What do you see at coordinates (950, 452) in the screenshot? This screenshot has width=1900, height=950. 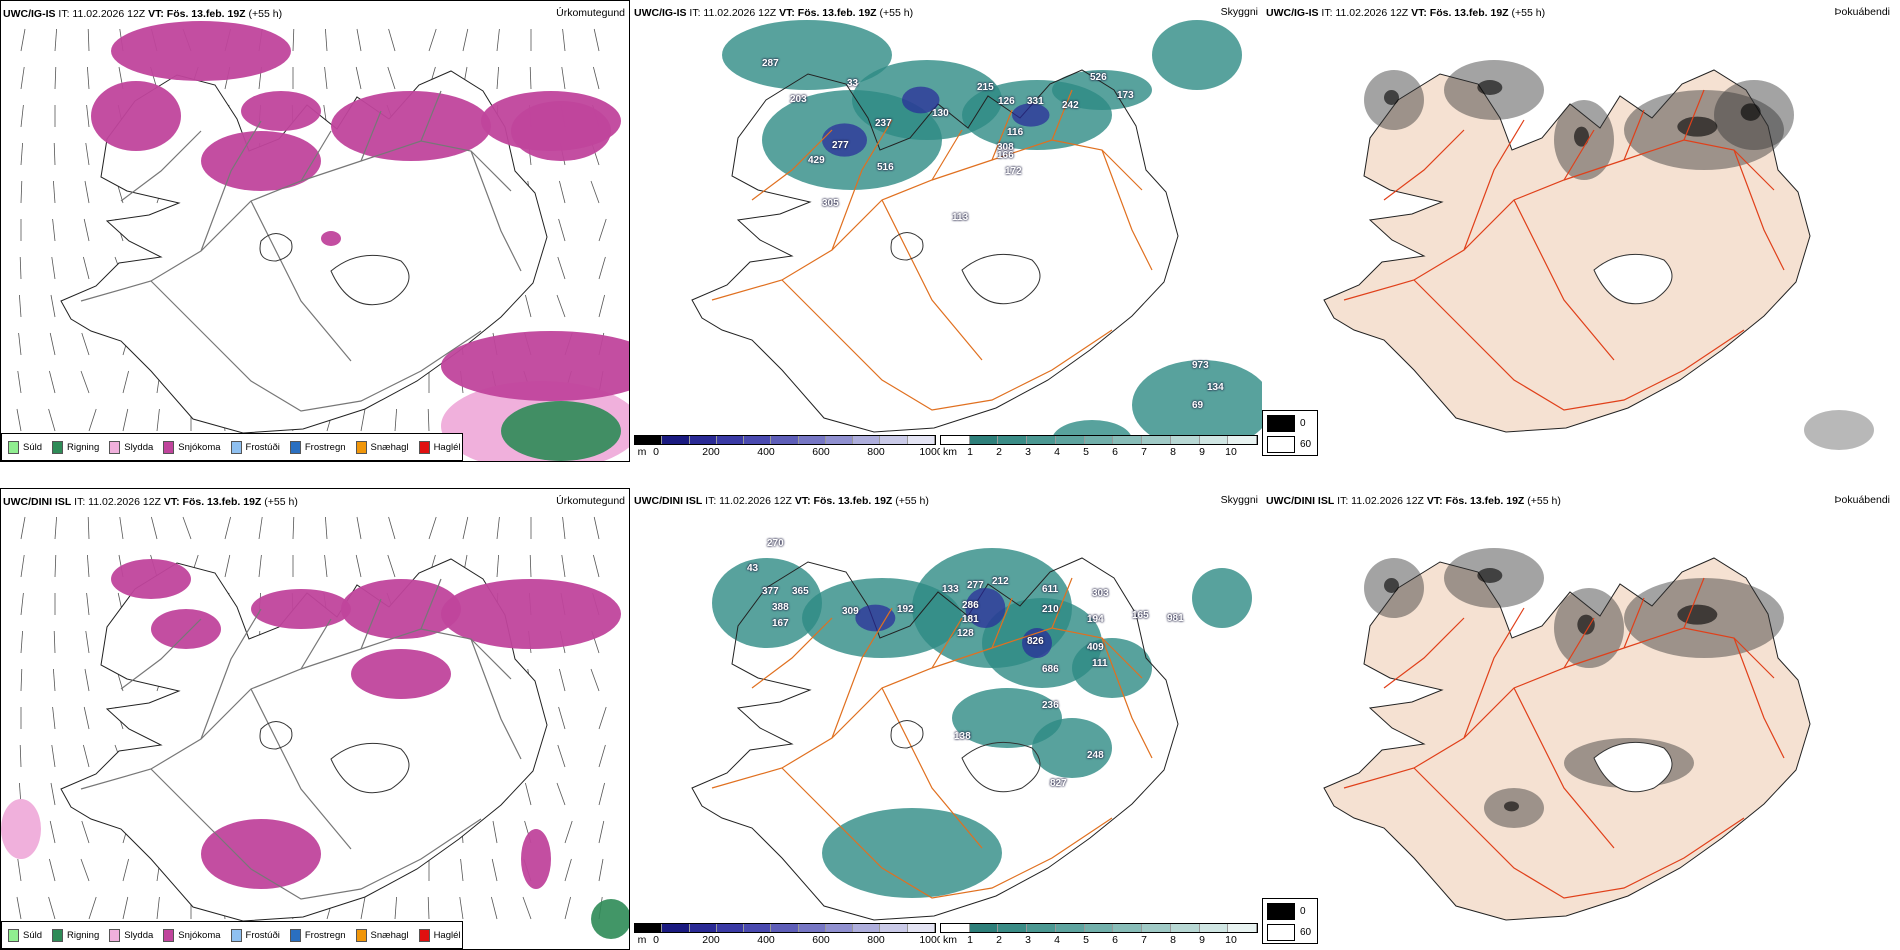 I see `colorbar-unit: km` at bounding box center [950, 452].